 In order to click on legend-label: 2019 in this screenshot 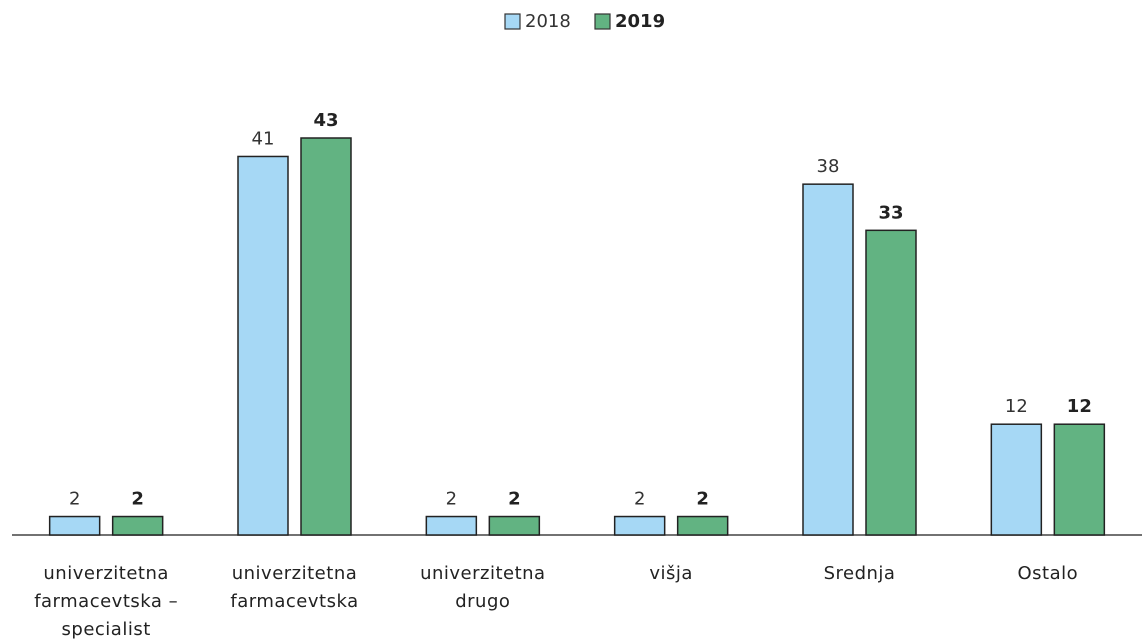, I will do `click(640, 21)`.